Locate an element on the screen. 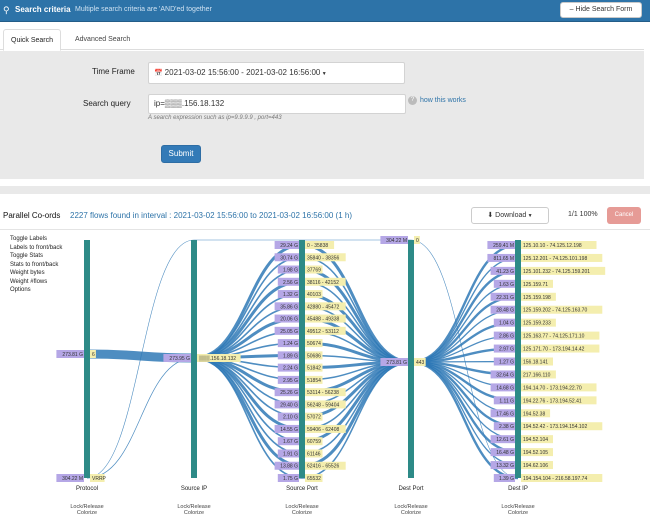 This screenshot has width=650, height=532. tick-stat: 1.39 G is located at coordinates (506, 479).